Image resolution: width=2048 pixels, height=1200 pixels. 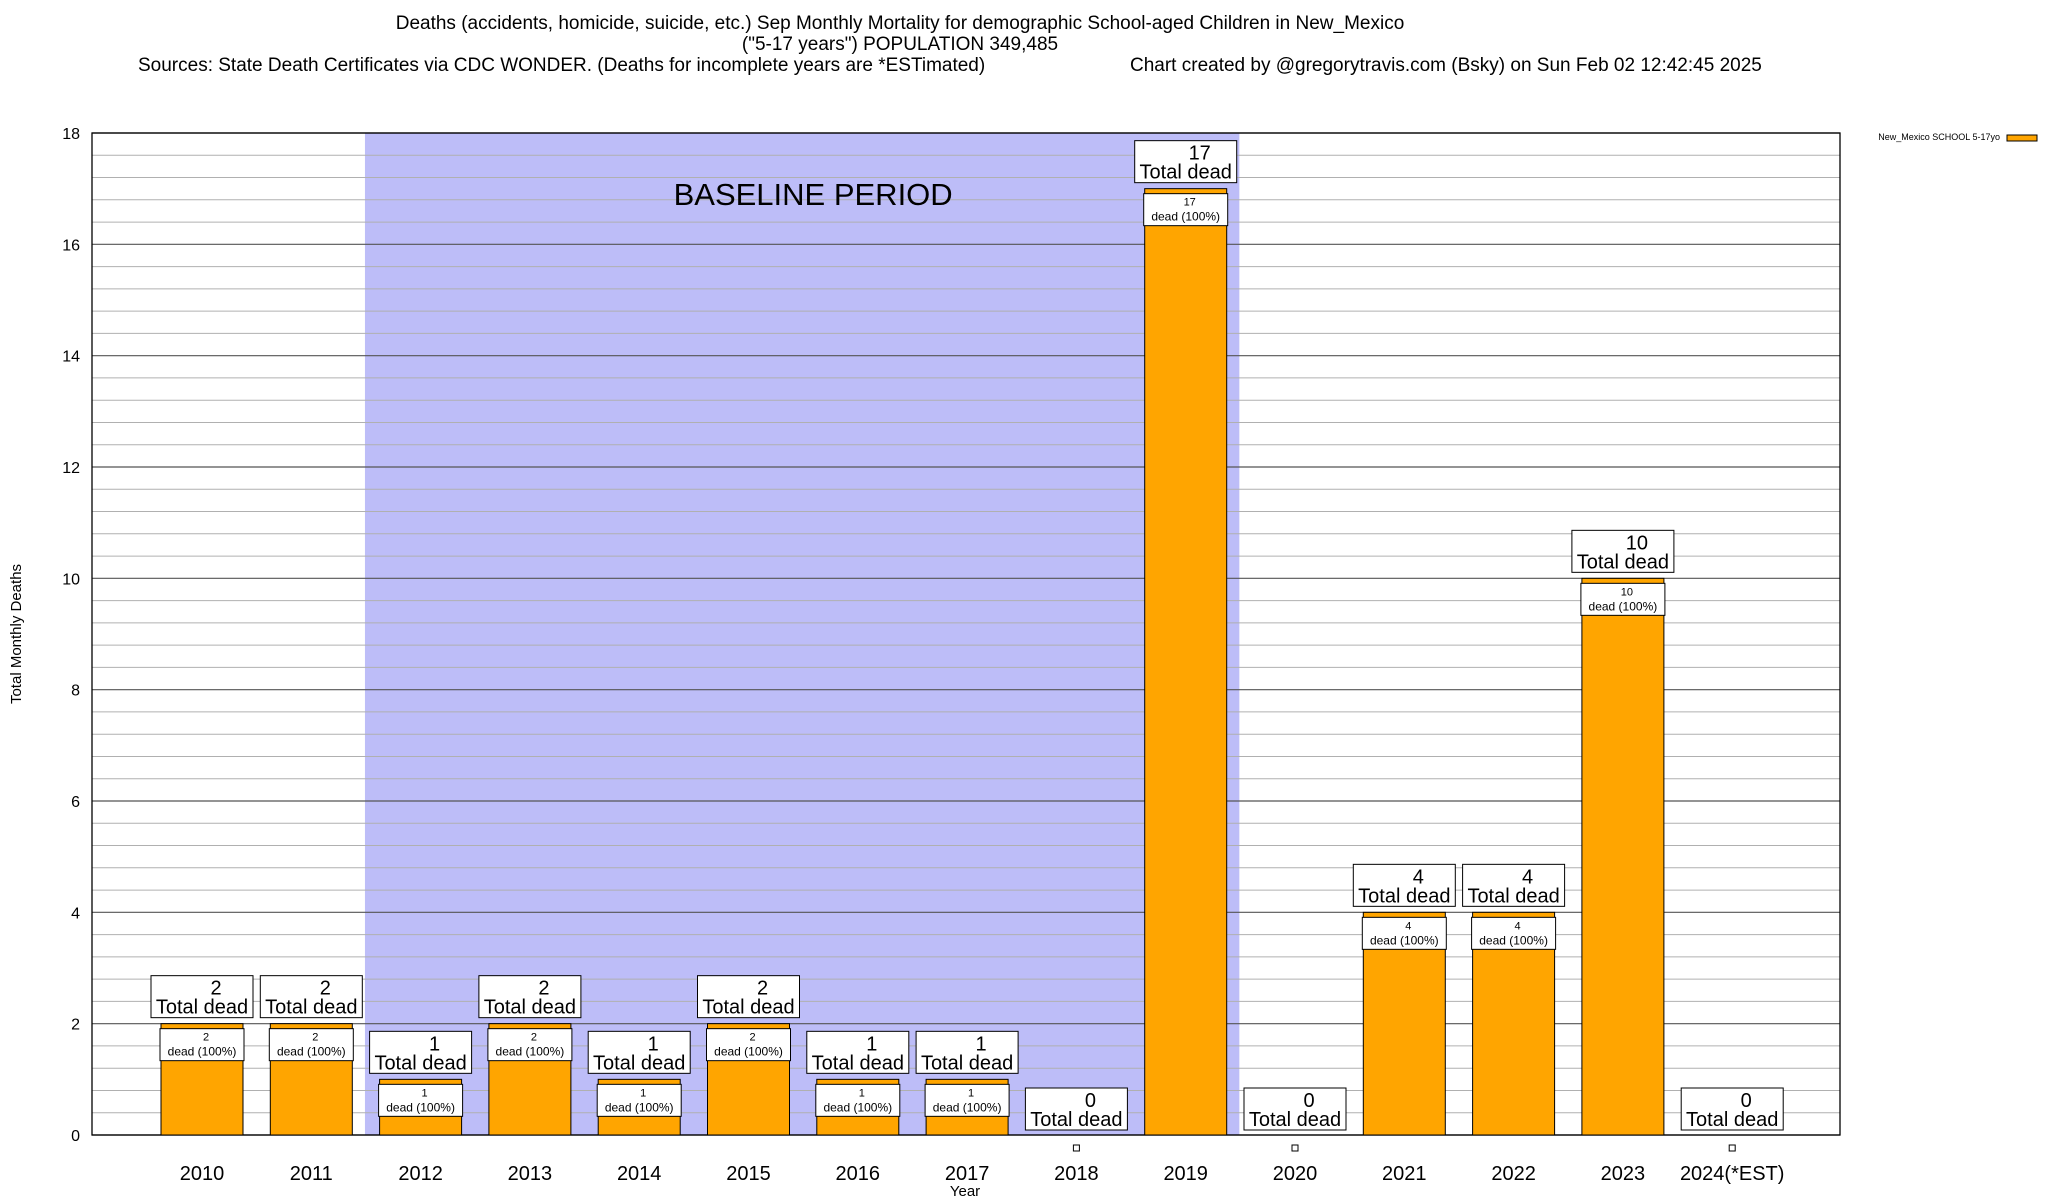 What do you see at coordinates (75, 691) in the screenshot?
I see `y-tick-label: 8` at bounding box center [75, 691].